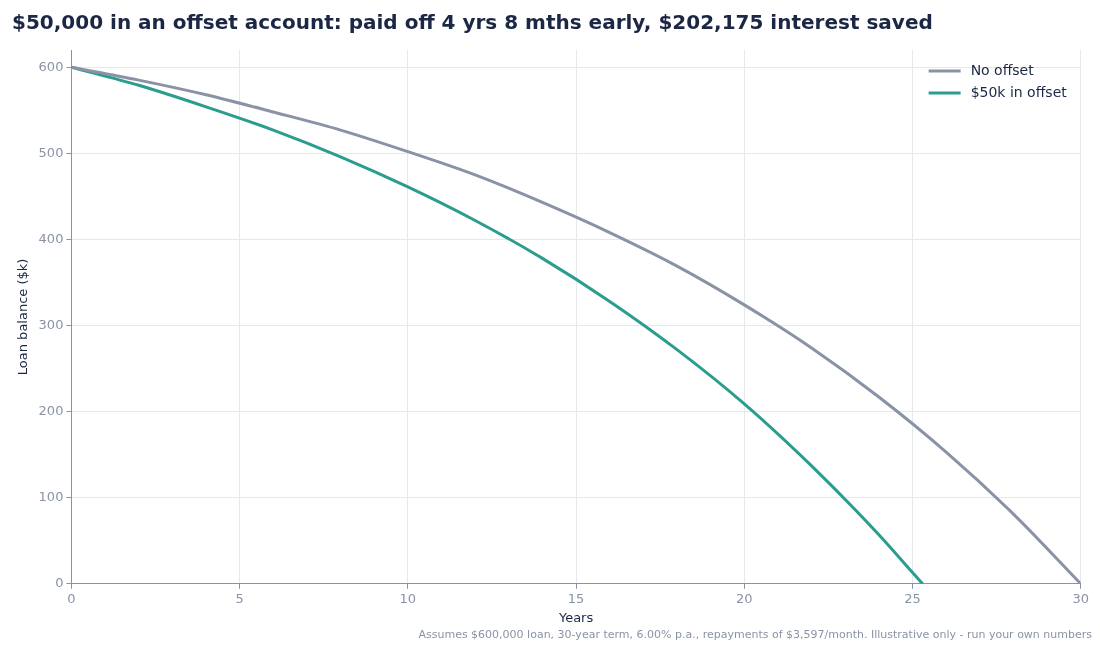 The height and width of the screenshot is (650, 1100). What do you see at coordinates (1019, 91) in the screenshot?
I see `legend-label: $50k in offset` at bounding box center [1019, 91].